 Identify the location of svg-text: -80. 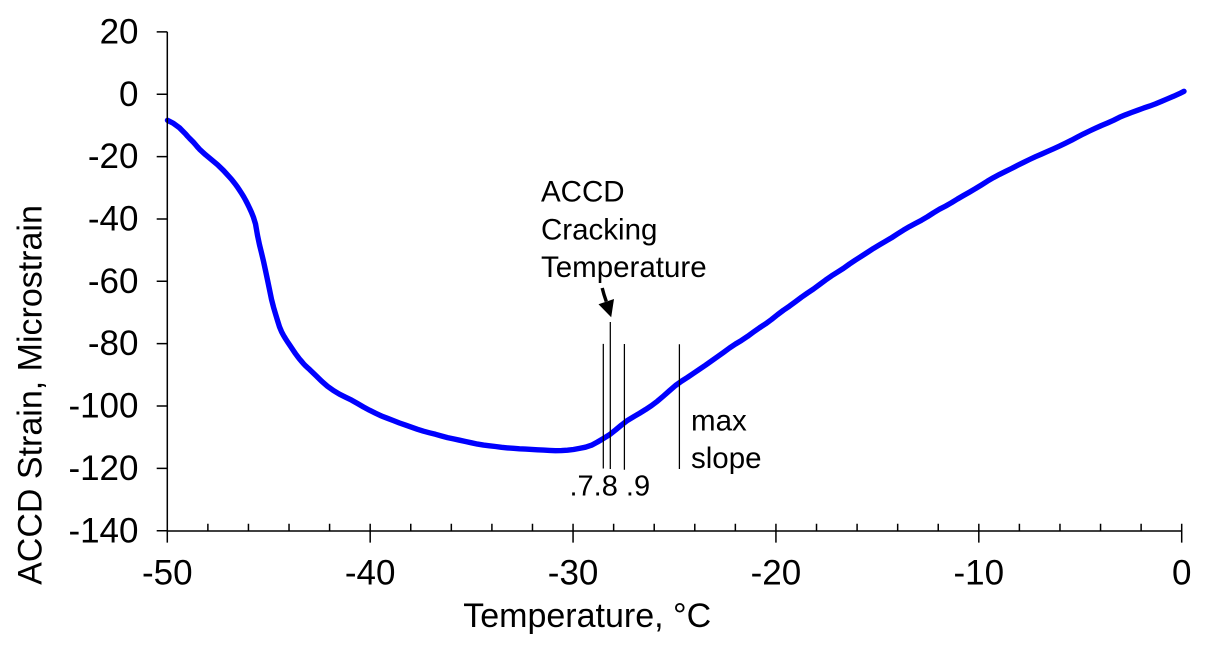
(113, 343).